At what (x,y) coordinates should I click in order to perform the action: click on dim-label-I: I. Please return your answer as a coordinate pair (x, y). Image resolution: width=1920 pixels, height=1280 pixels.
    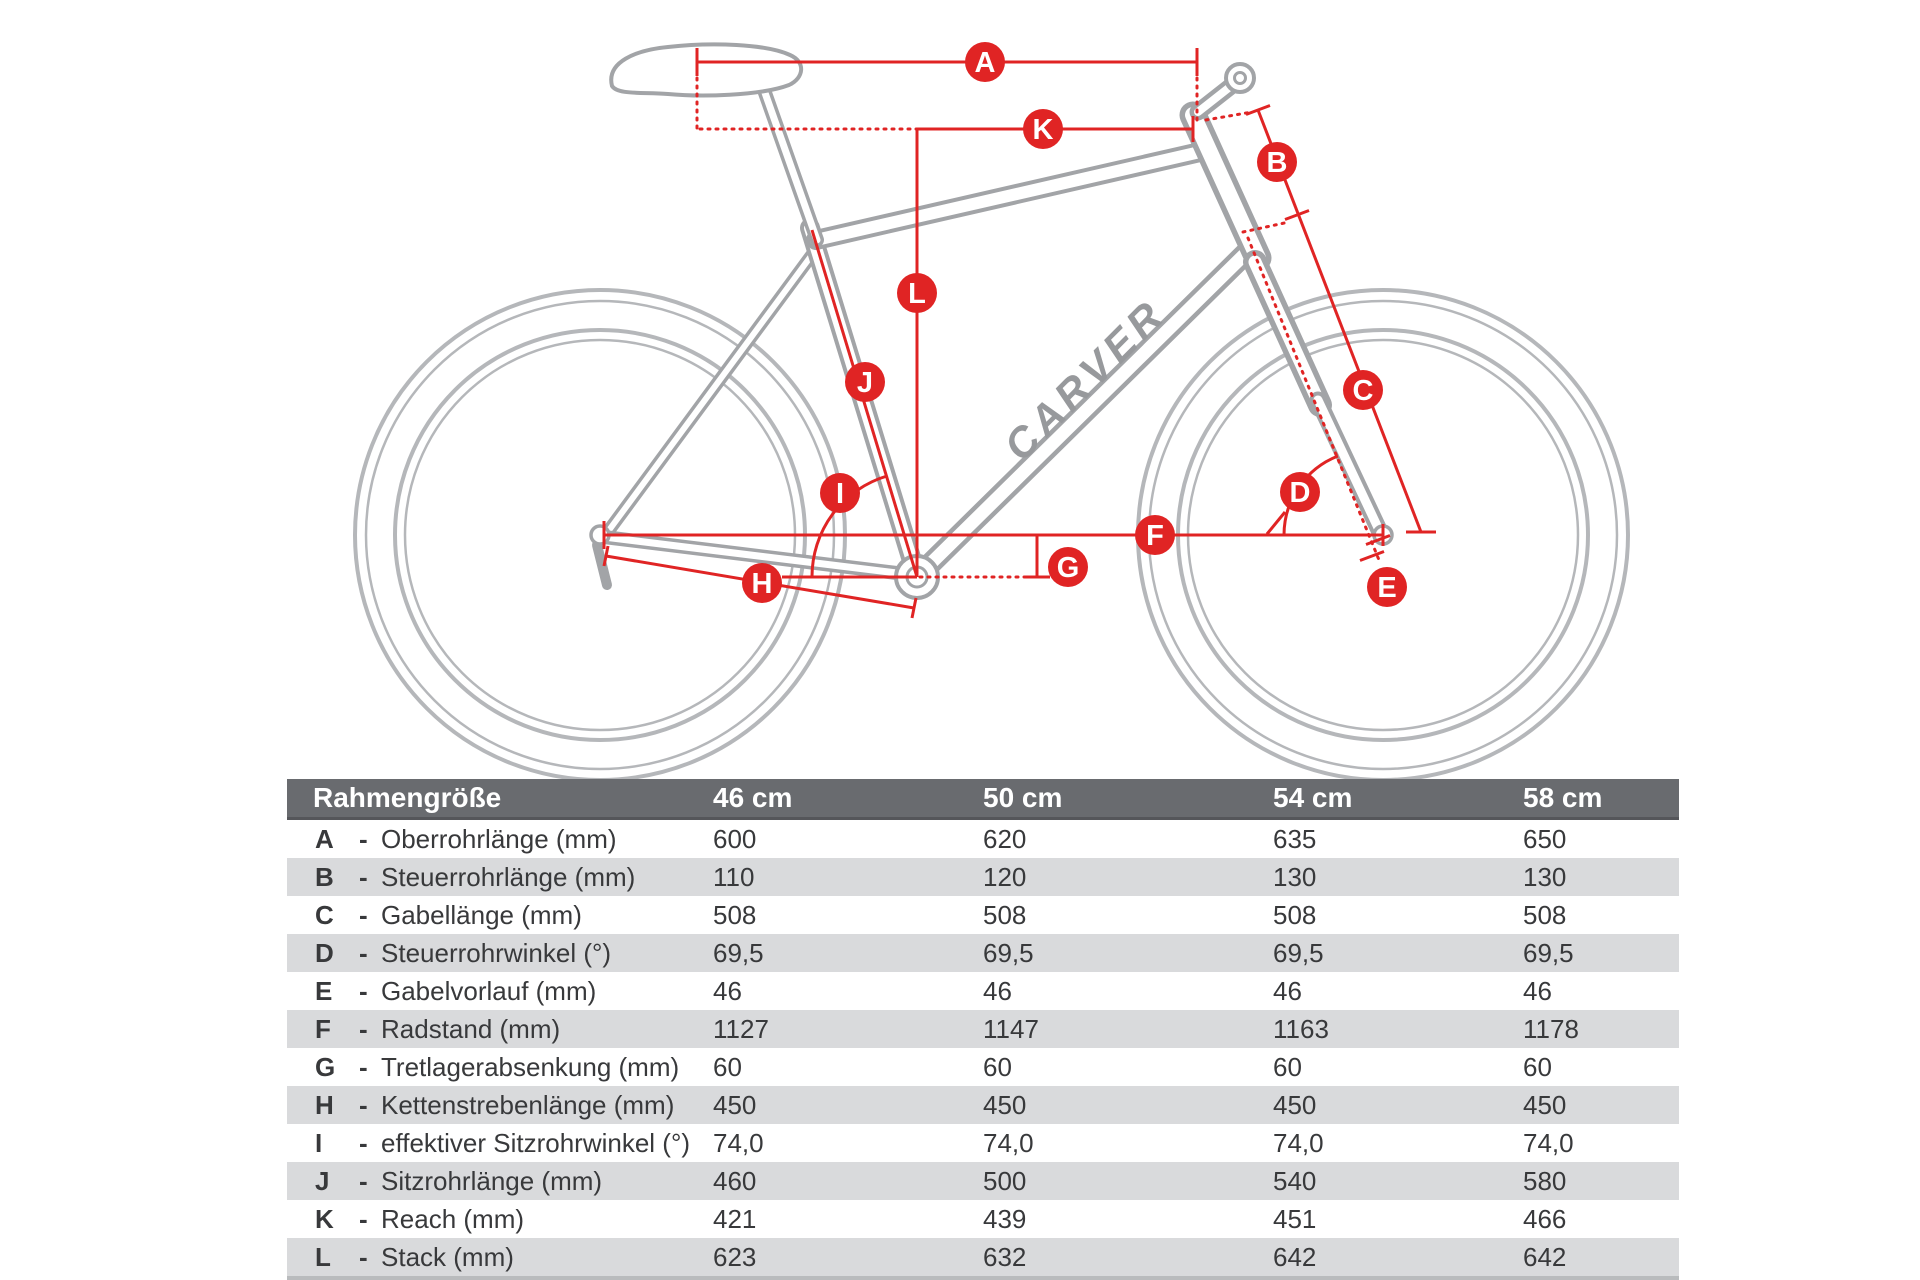
    Looking at the image, I should click on (840, 493).